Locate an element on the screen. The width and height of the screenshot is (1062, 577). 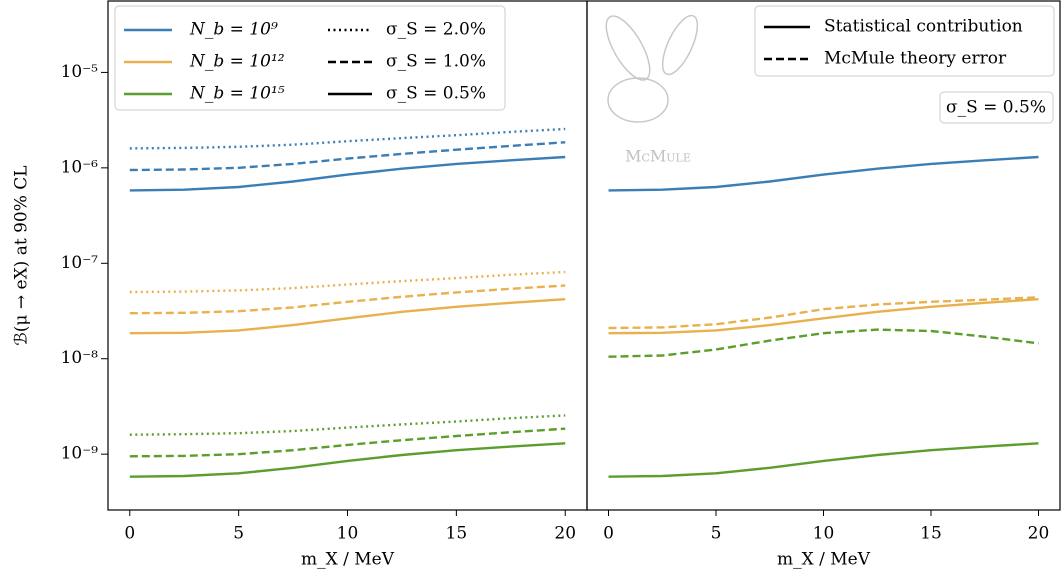
y-tick-label: 10⁻⁸ is located at coordinates (80, 358).